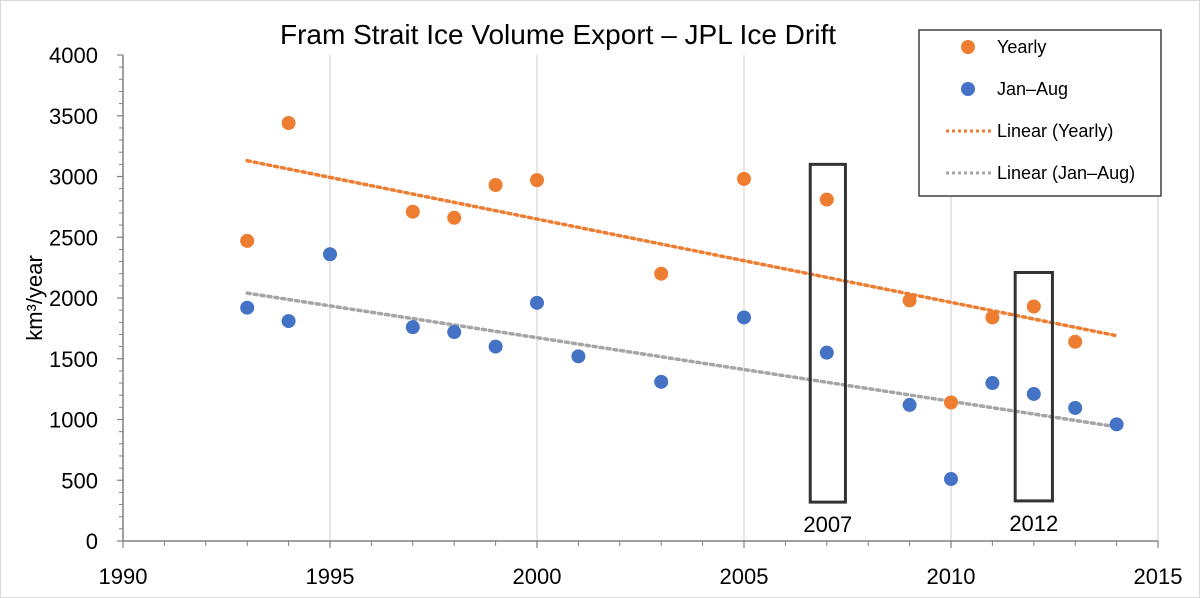 The width and height of the screenshot is (1200, 598). I want to click on point-jan-aug-1998, so click(454, 332).